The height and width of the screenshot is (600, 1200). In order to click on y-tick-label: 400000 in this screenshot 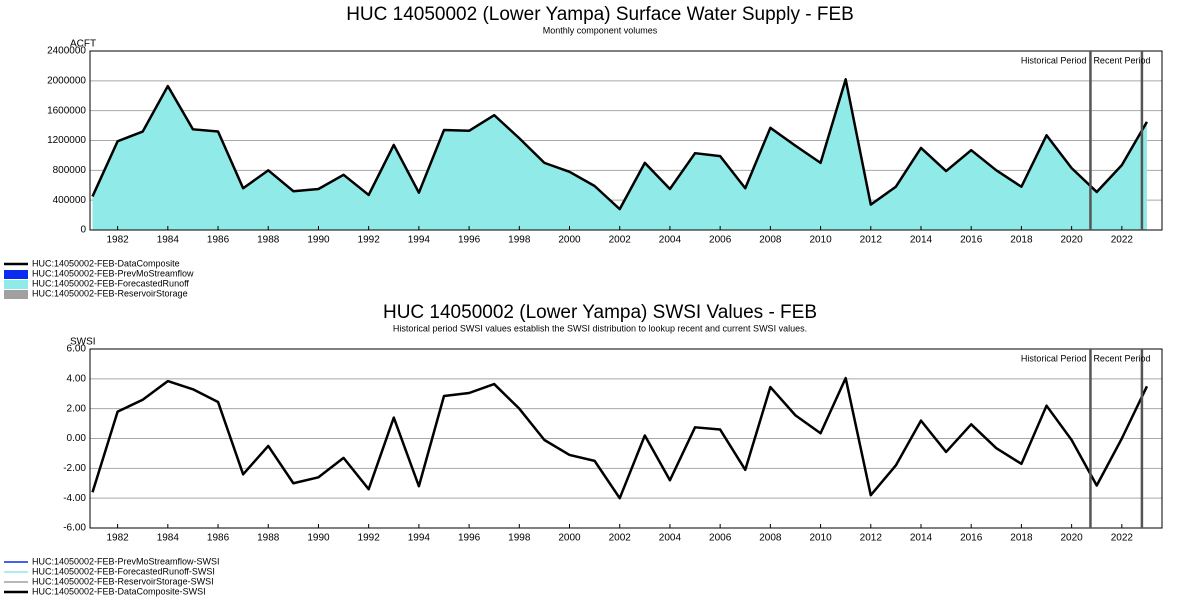, I will do `click(70, 200)`.